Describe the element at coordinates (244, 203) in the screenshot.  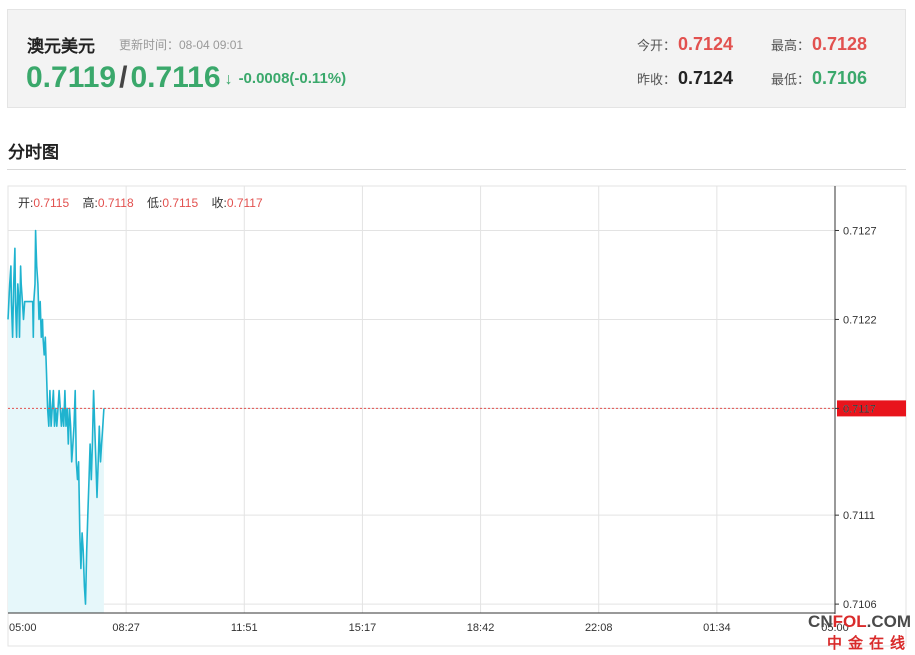
I see `ohlc-close-value: 0.7117` at that location.